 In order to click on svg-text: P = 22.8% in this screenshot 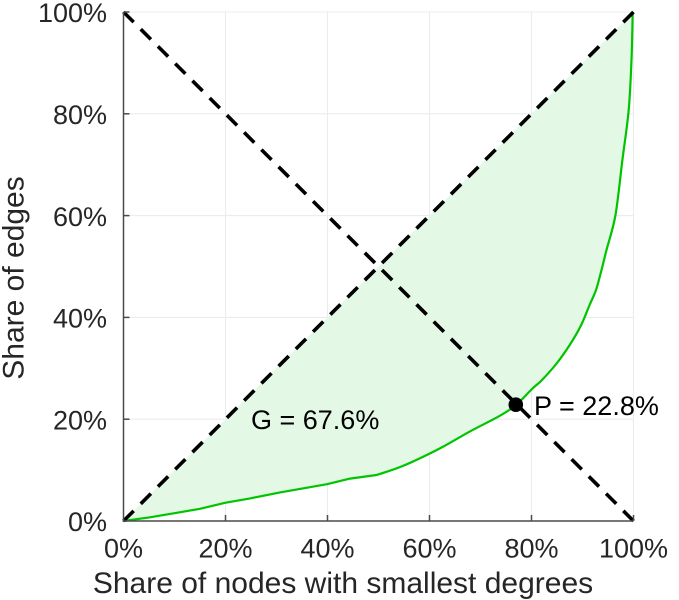, I will do `click(596, 406)`.